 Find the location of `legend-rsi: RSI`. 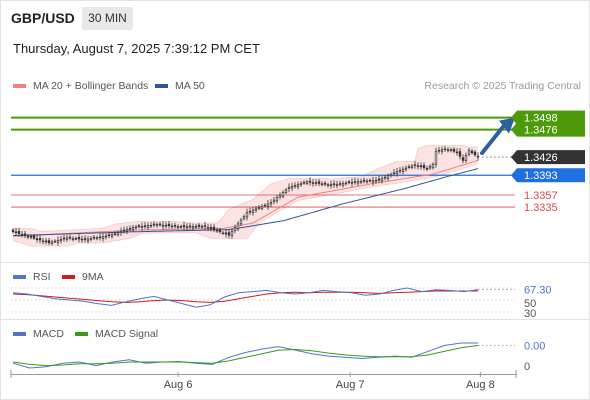

legend-rsi: RSI is located at coordinates (32, 277).